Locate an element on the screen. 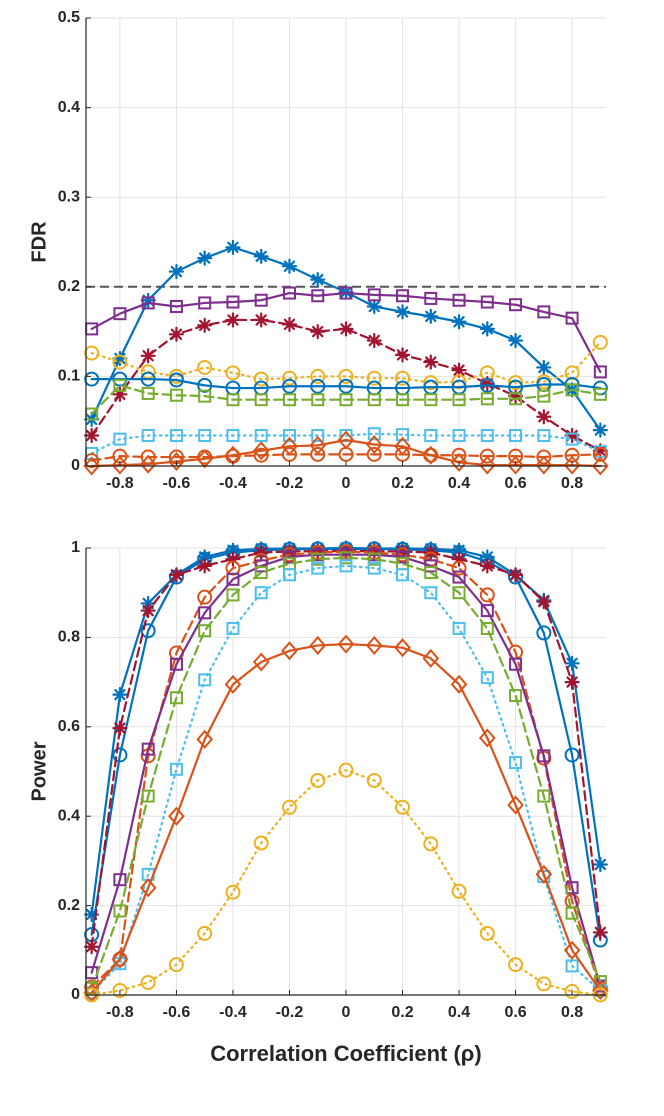 The image size is (664, 1116). y-tick-label: 0.3 is located at coordinates (69, 196).